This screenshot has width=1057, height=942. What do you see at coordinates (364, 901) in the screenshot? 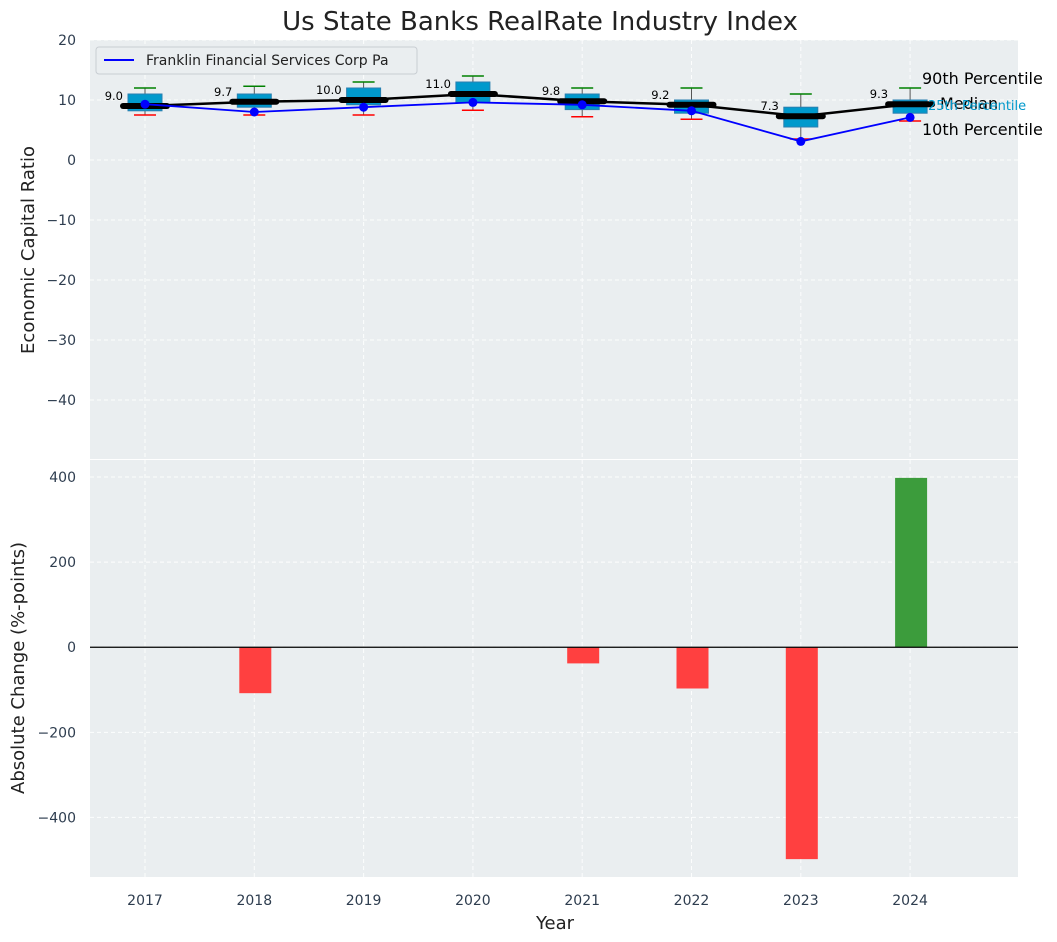
I see `x-tick-label: 2019` at bounding box center [364, 901].